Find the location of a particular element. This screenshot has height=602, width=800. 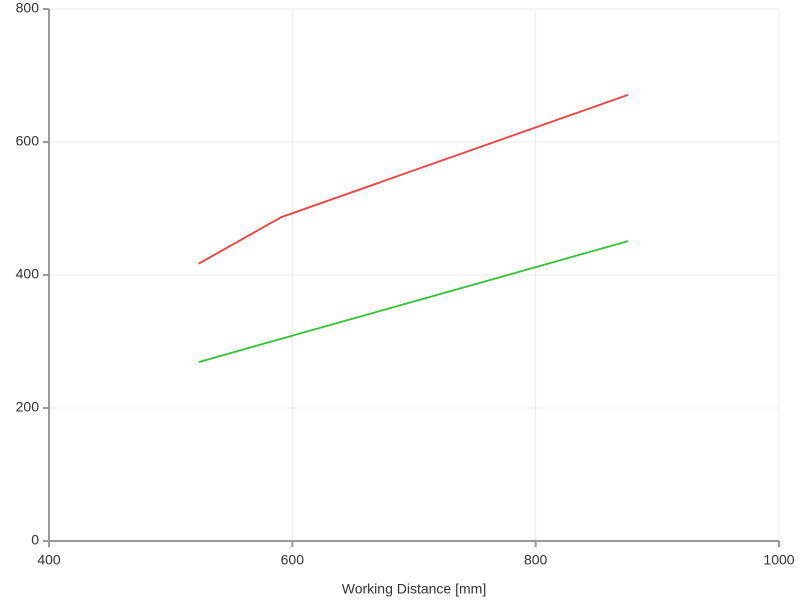

x-tick-label: 400 is located at coordinates (49, 560).